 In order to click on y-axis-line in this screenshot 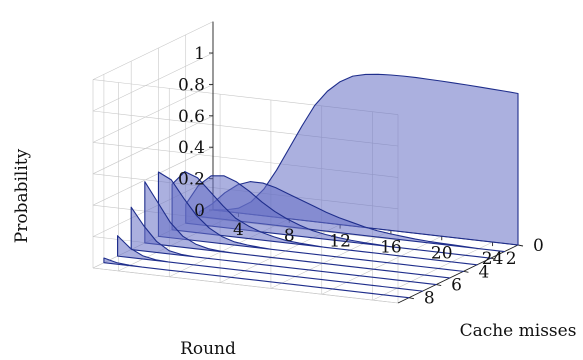, I will do `click(458, 274)`.